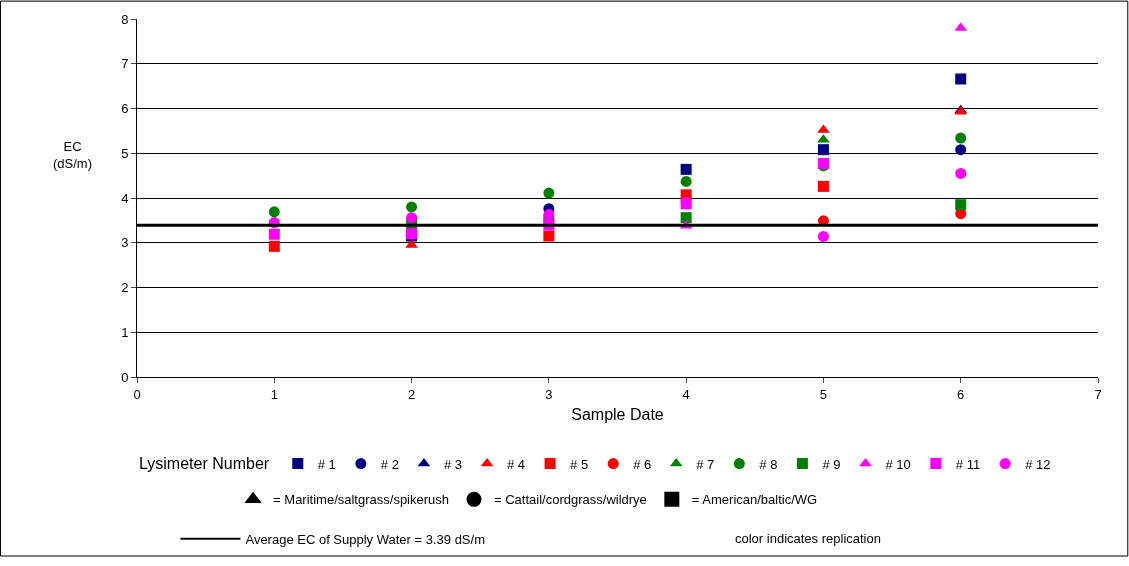 This screenshot has height=566, width=1129. Describe the element at coordinates (137, 394) in the screenshot. I see `x-tick-label: 0` at that location.